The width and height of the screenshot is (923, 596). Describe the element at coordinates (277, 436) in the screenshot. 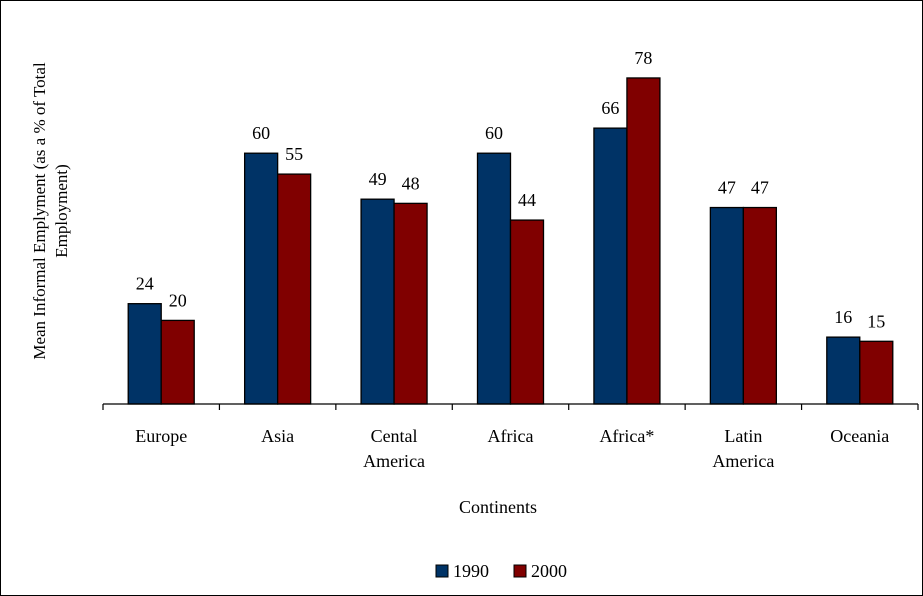

I see `x-tick-label: Asia` at that location.